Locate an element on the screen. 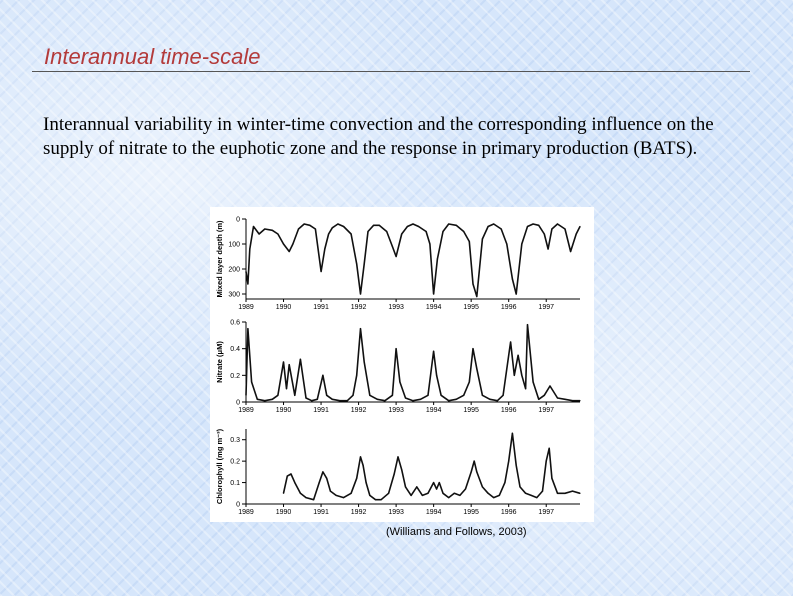 The width and height of the screenshot is (793, 596). x-tick-label: 1995 is located at coordinates (471, 307).